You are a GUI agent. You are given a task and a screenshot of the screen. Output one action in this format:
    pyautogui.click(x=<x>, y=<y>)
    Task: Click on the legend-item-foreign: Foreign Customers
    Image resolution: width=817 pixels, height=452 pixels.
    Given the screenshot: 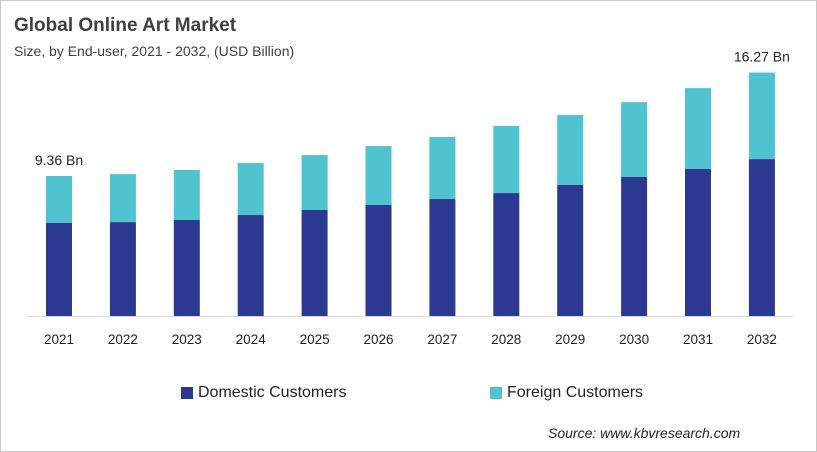 What is the action you would take?
    pyautogui.click(x=566, y=393)
    